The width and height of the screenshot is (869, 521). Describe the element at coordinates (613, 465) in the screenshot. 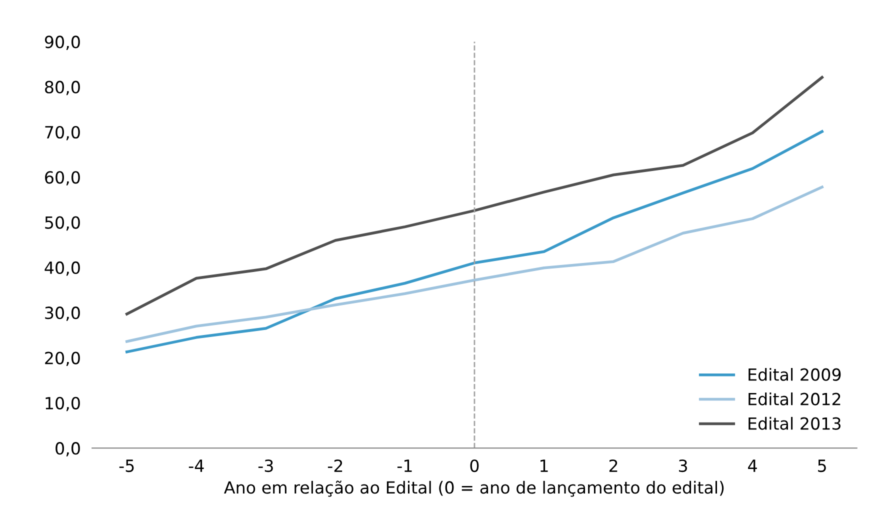

I see `x-tick-label: 2` at that location.